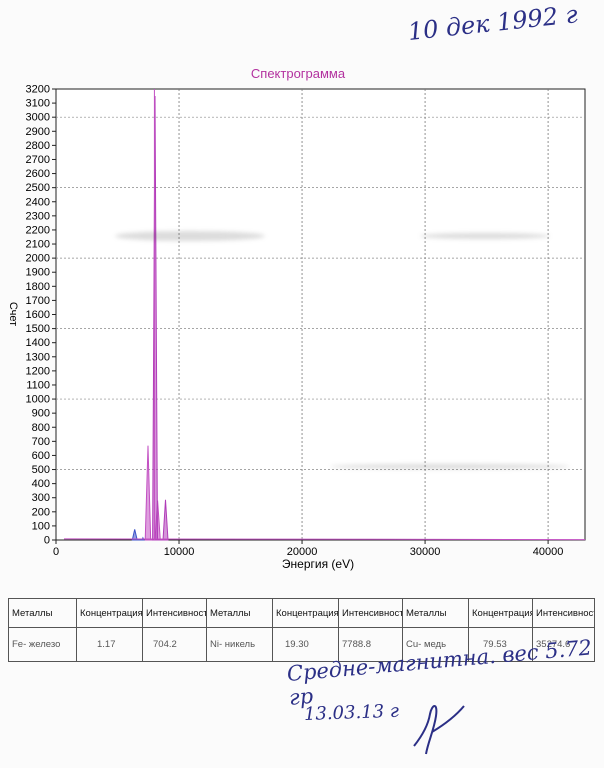  Describe the element at coordinates (548, 552) in the screenshot. I see `x-tick-label: 40000` at that location.